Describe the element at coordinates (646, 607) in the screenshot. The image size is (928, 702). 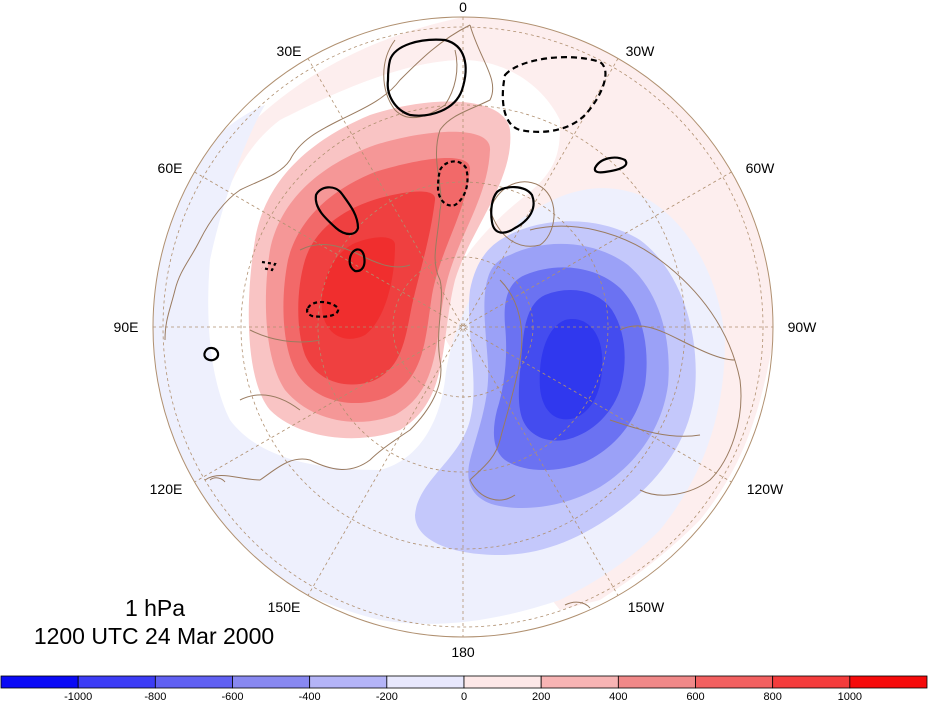
I see `lon-label-150w: 150W` at that location.